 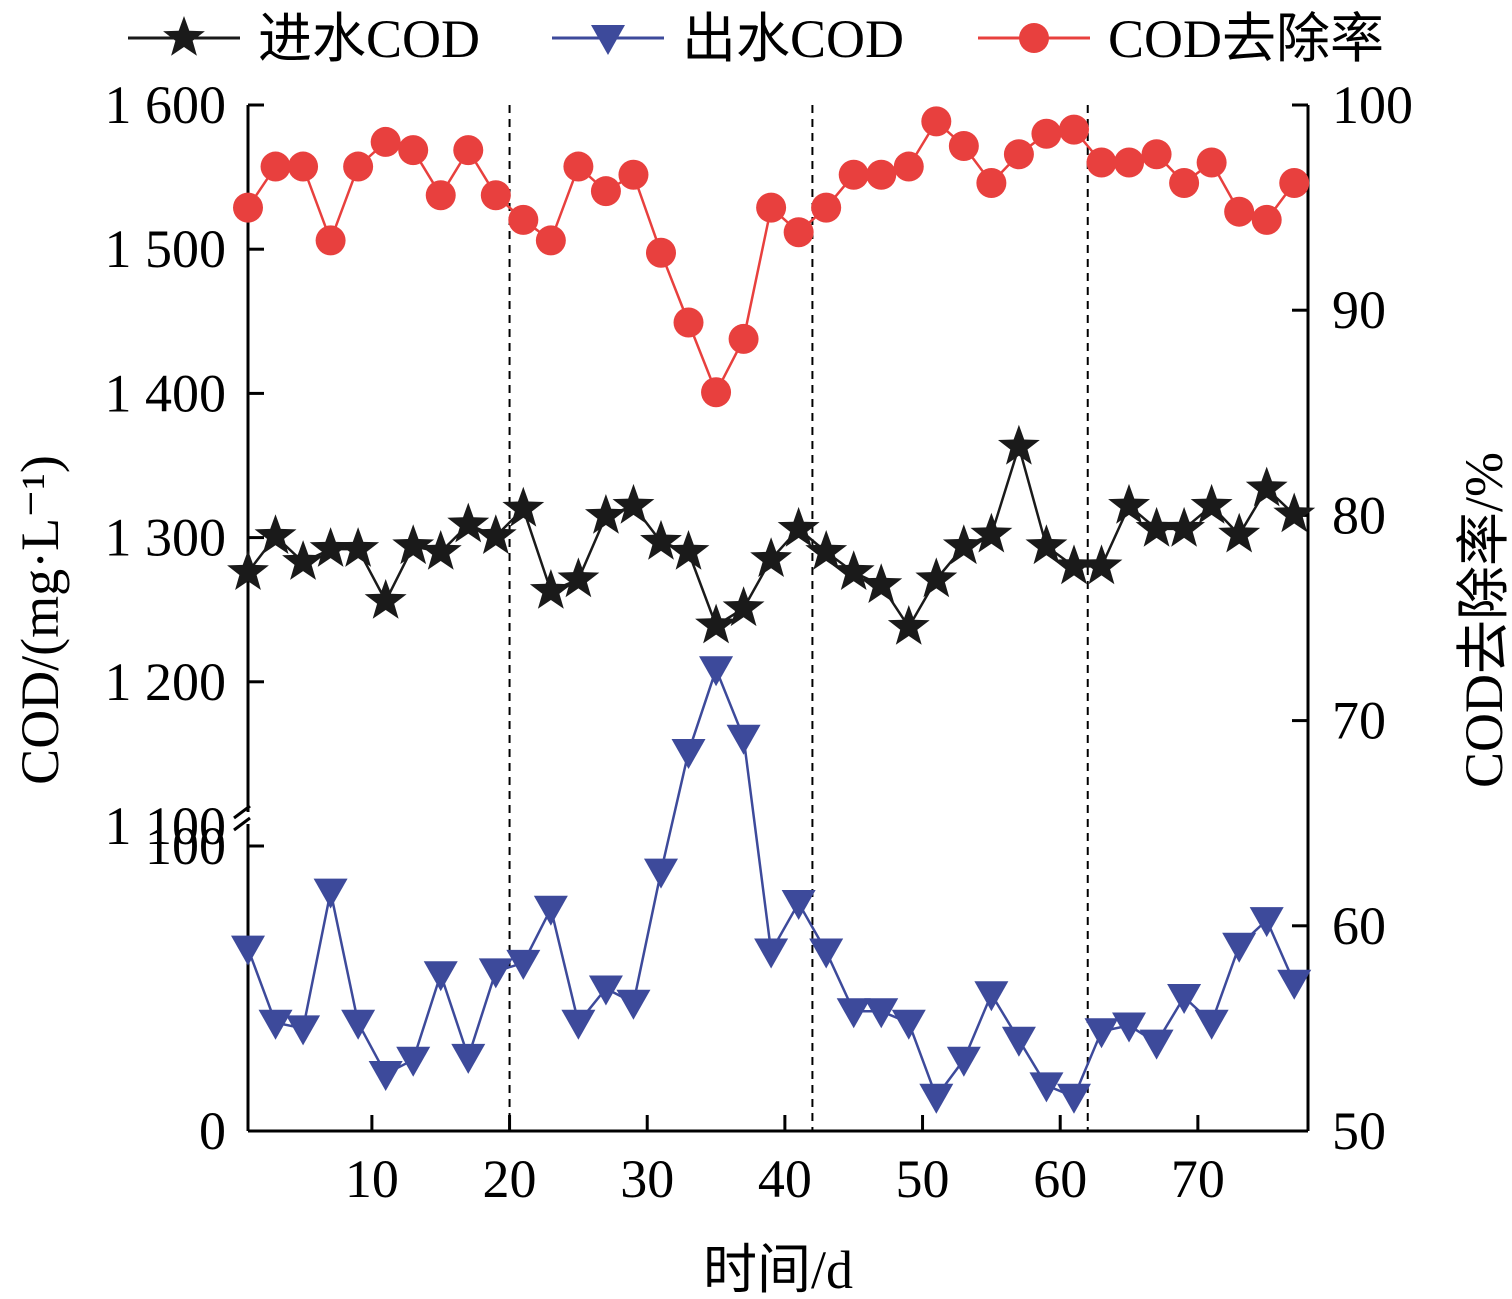 I want to click on y-left-tick-label: 1 600, so click(x=166, y=105).